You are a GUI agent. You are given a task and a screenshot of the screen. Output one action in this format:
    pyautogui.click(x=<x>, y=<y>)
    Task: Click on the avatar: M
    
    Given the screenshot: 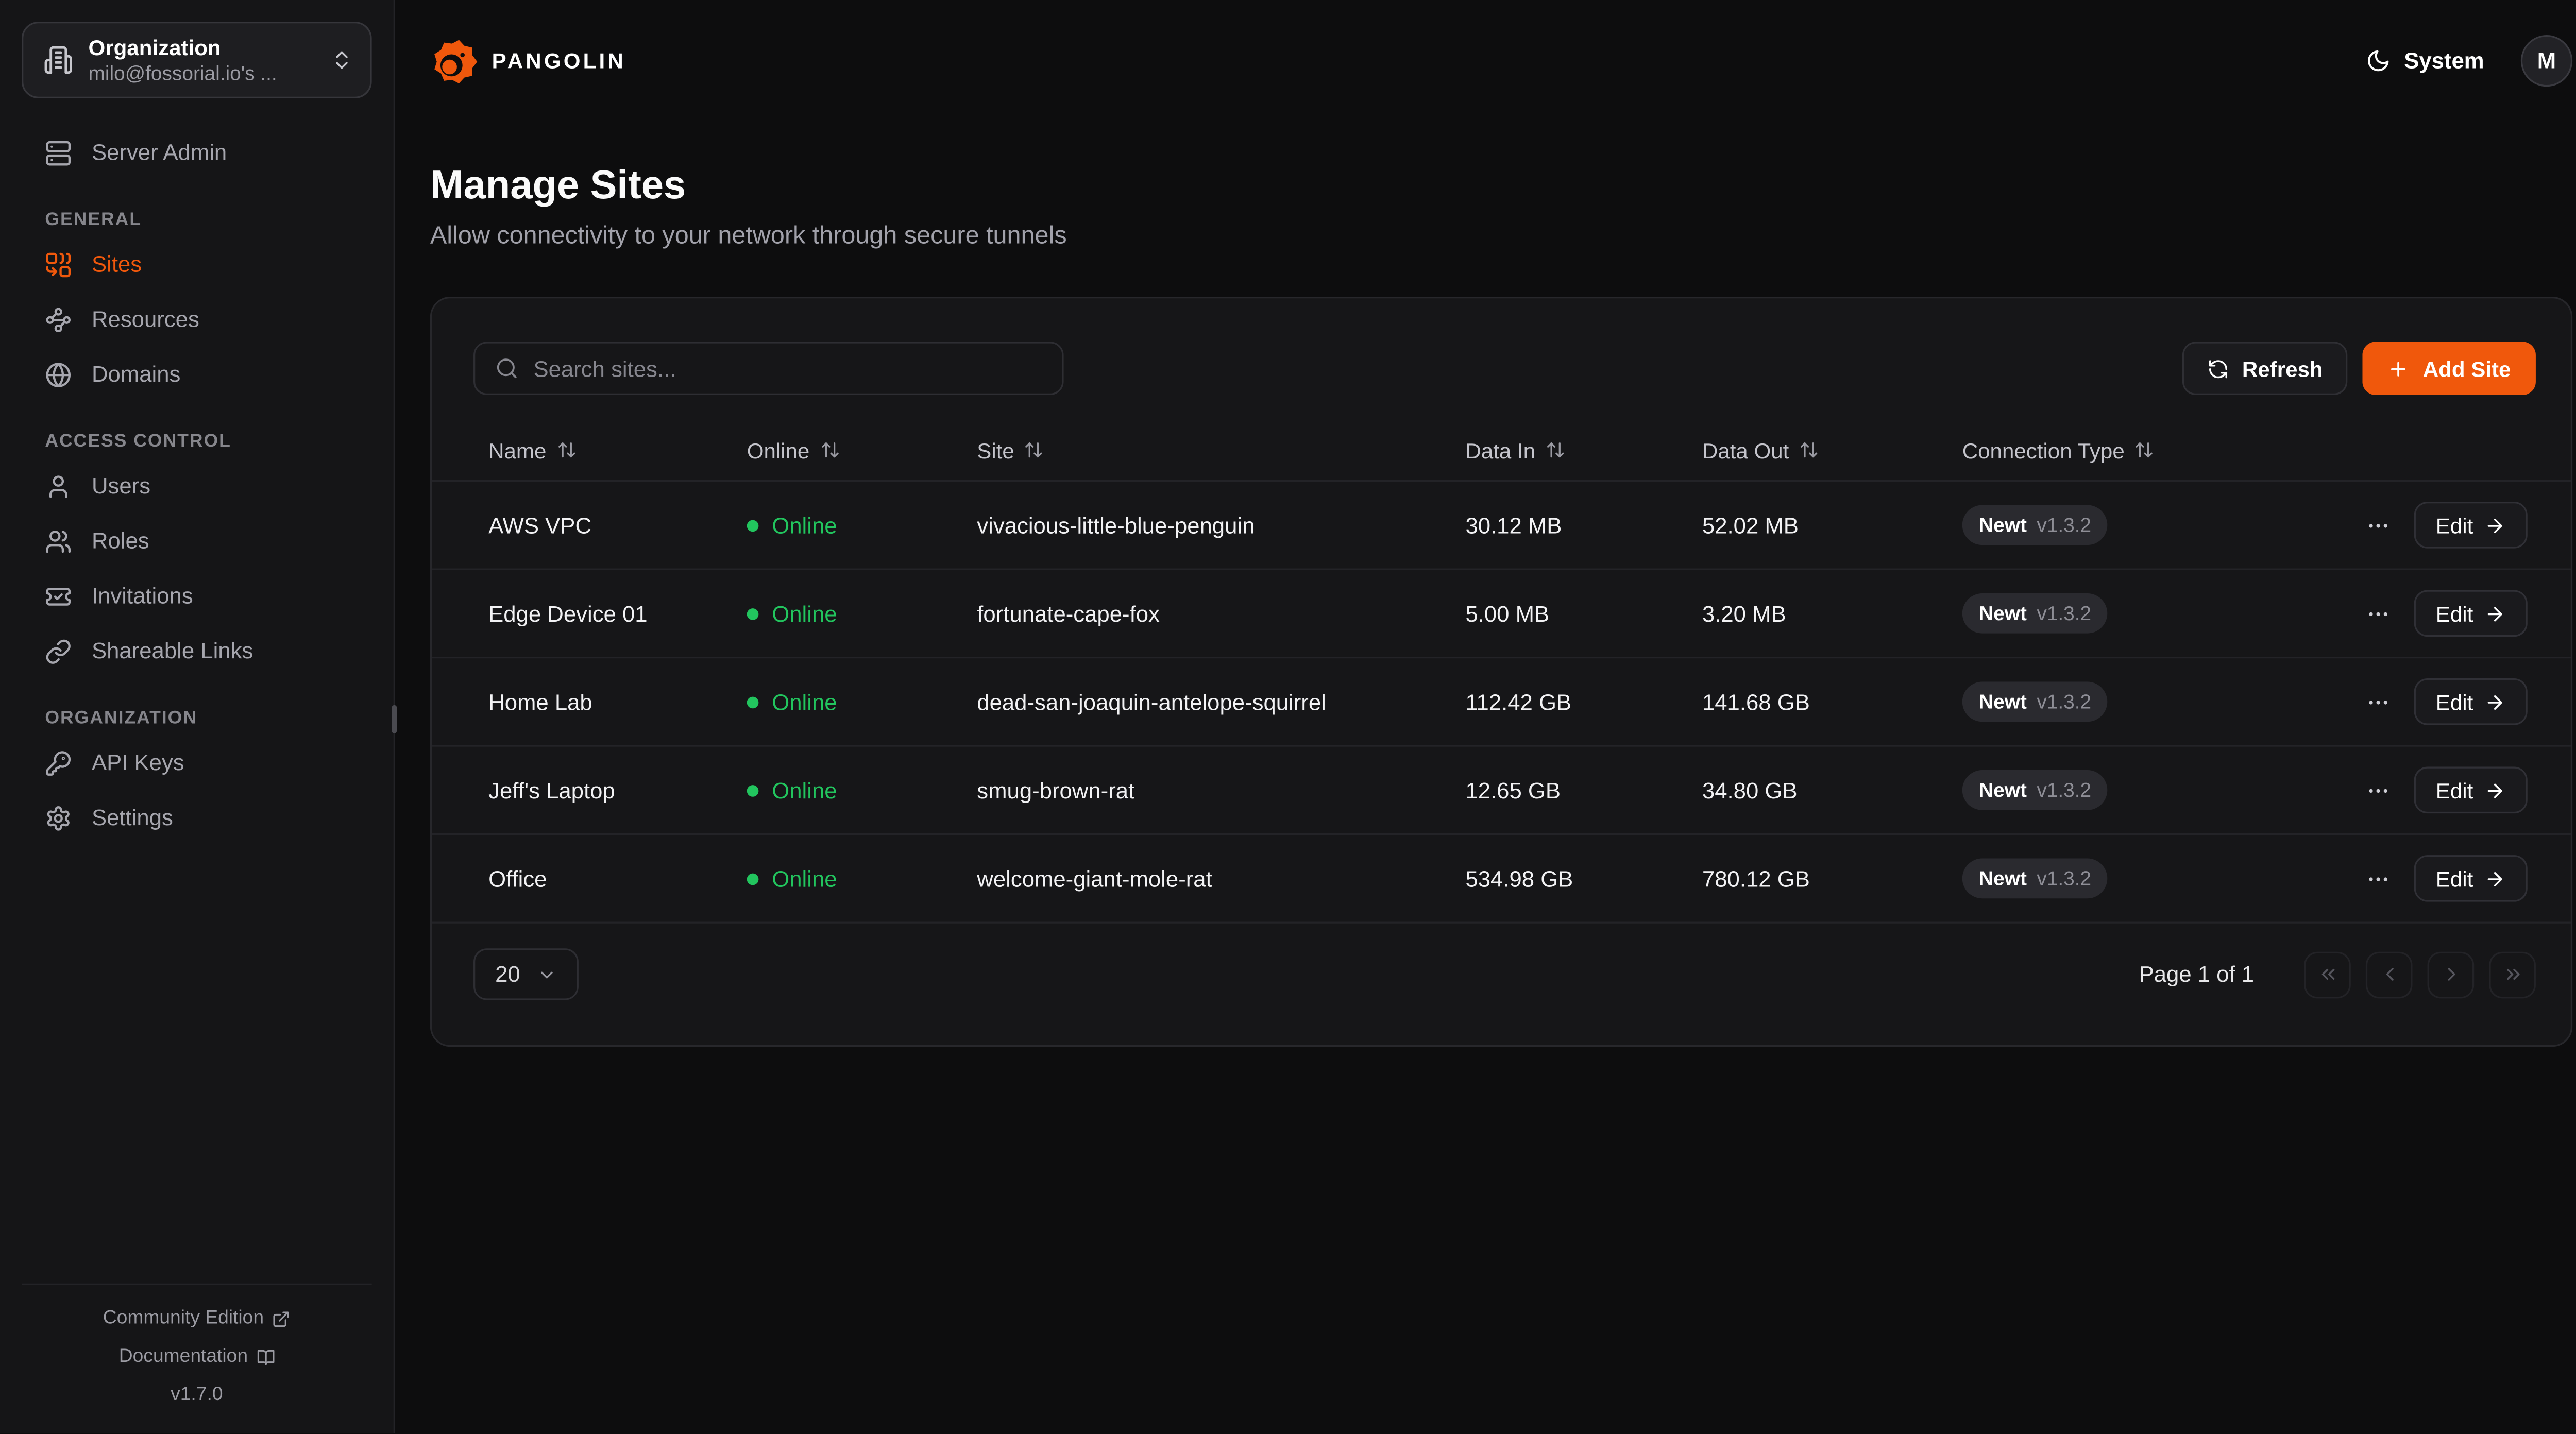 What is the action you would take?
    pyautogui.click(x=2546, y=61)
    